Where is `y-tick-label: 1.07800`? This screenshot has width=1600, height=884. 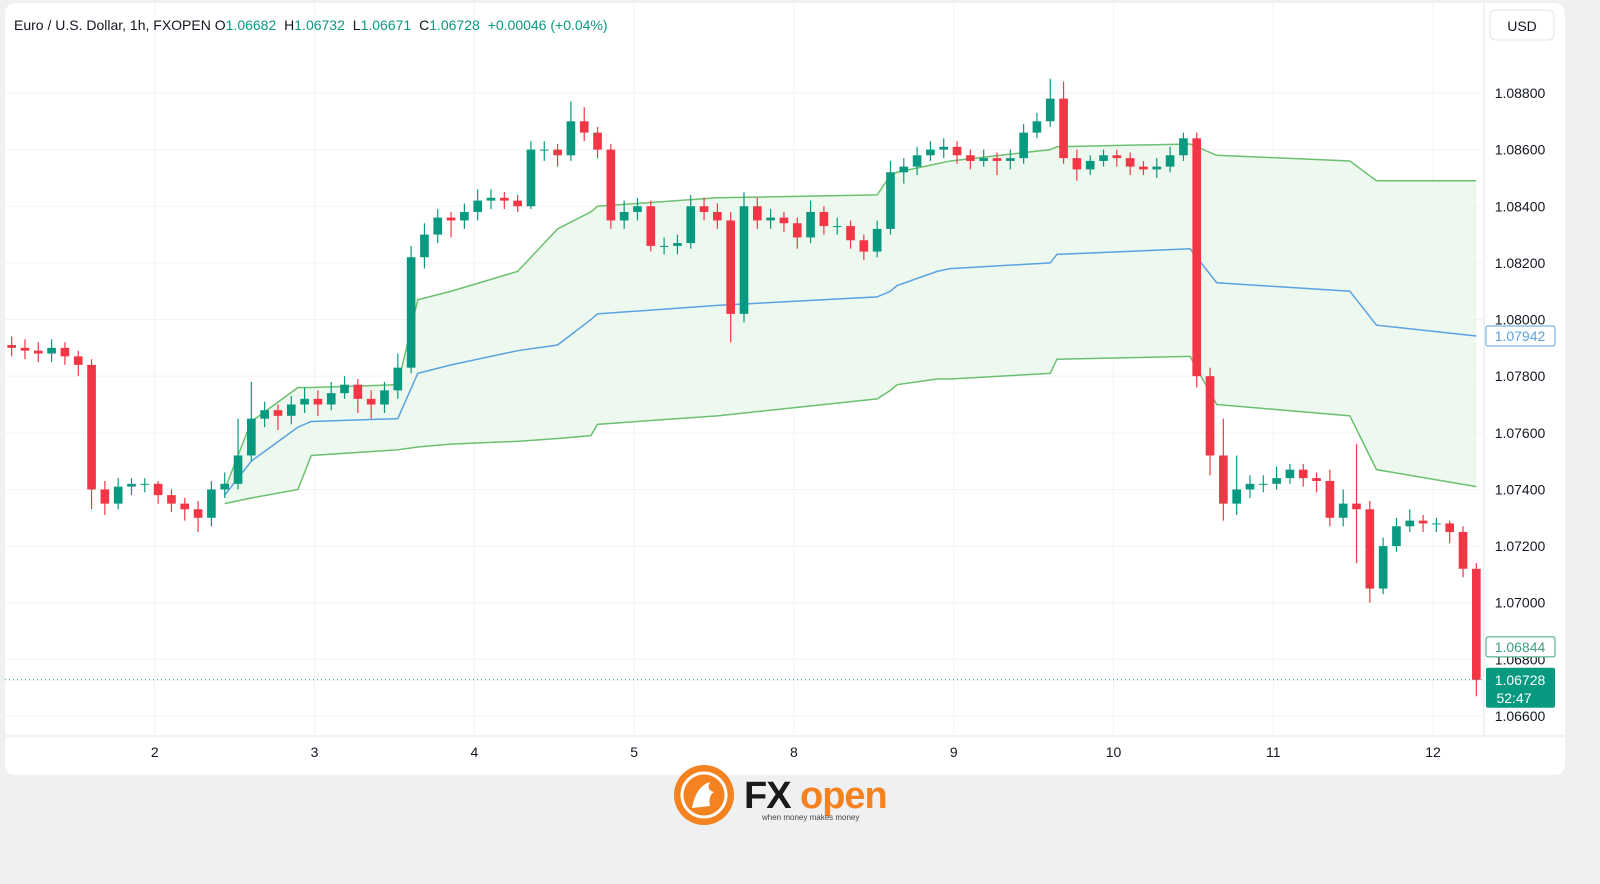 y-tick-label: 1.07800 is located at coordinates (1520, 376).